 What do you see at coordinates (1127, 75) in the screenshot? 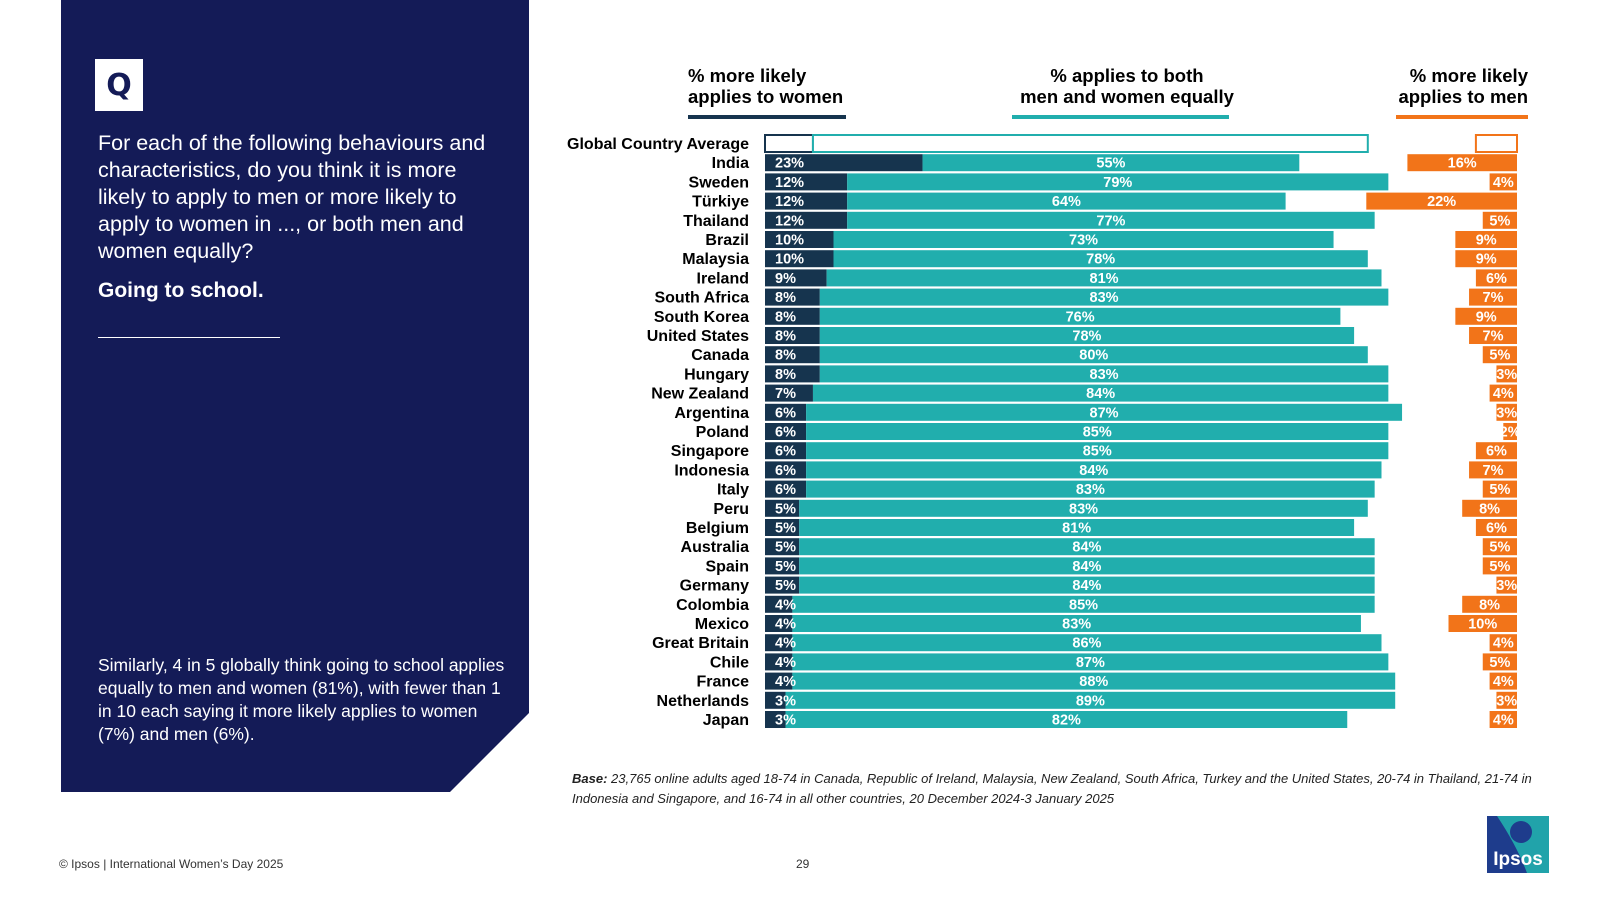
I see `header-both-line1: % applies to both` at bounding box center [1127, 75].